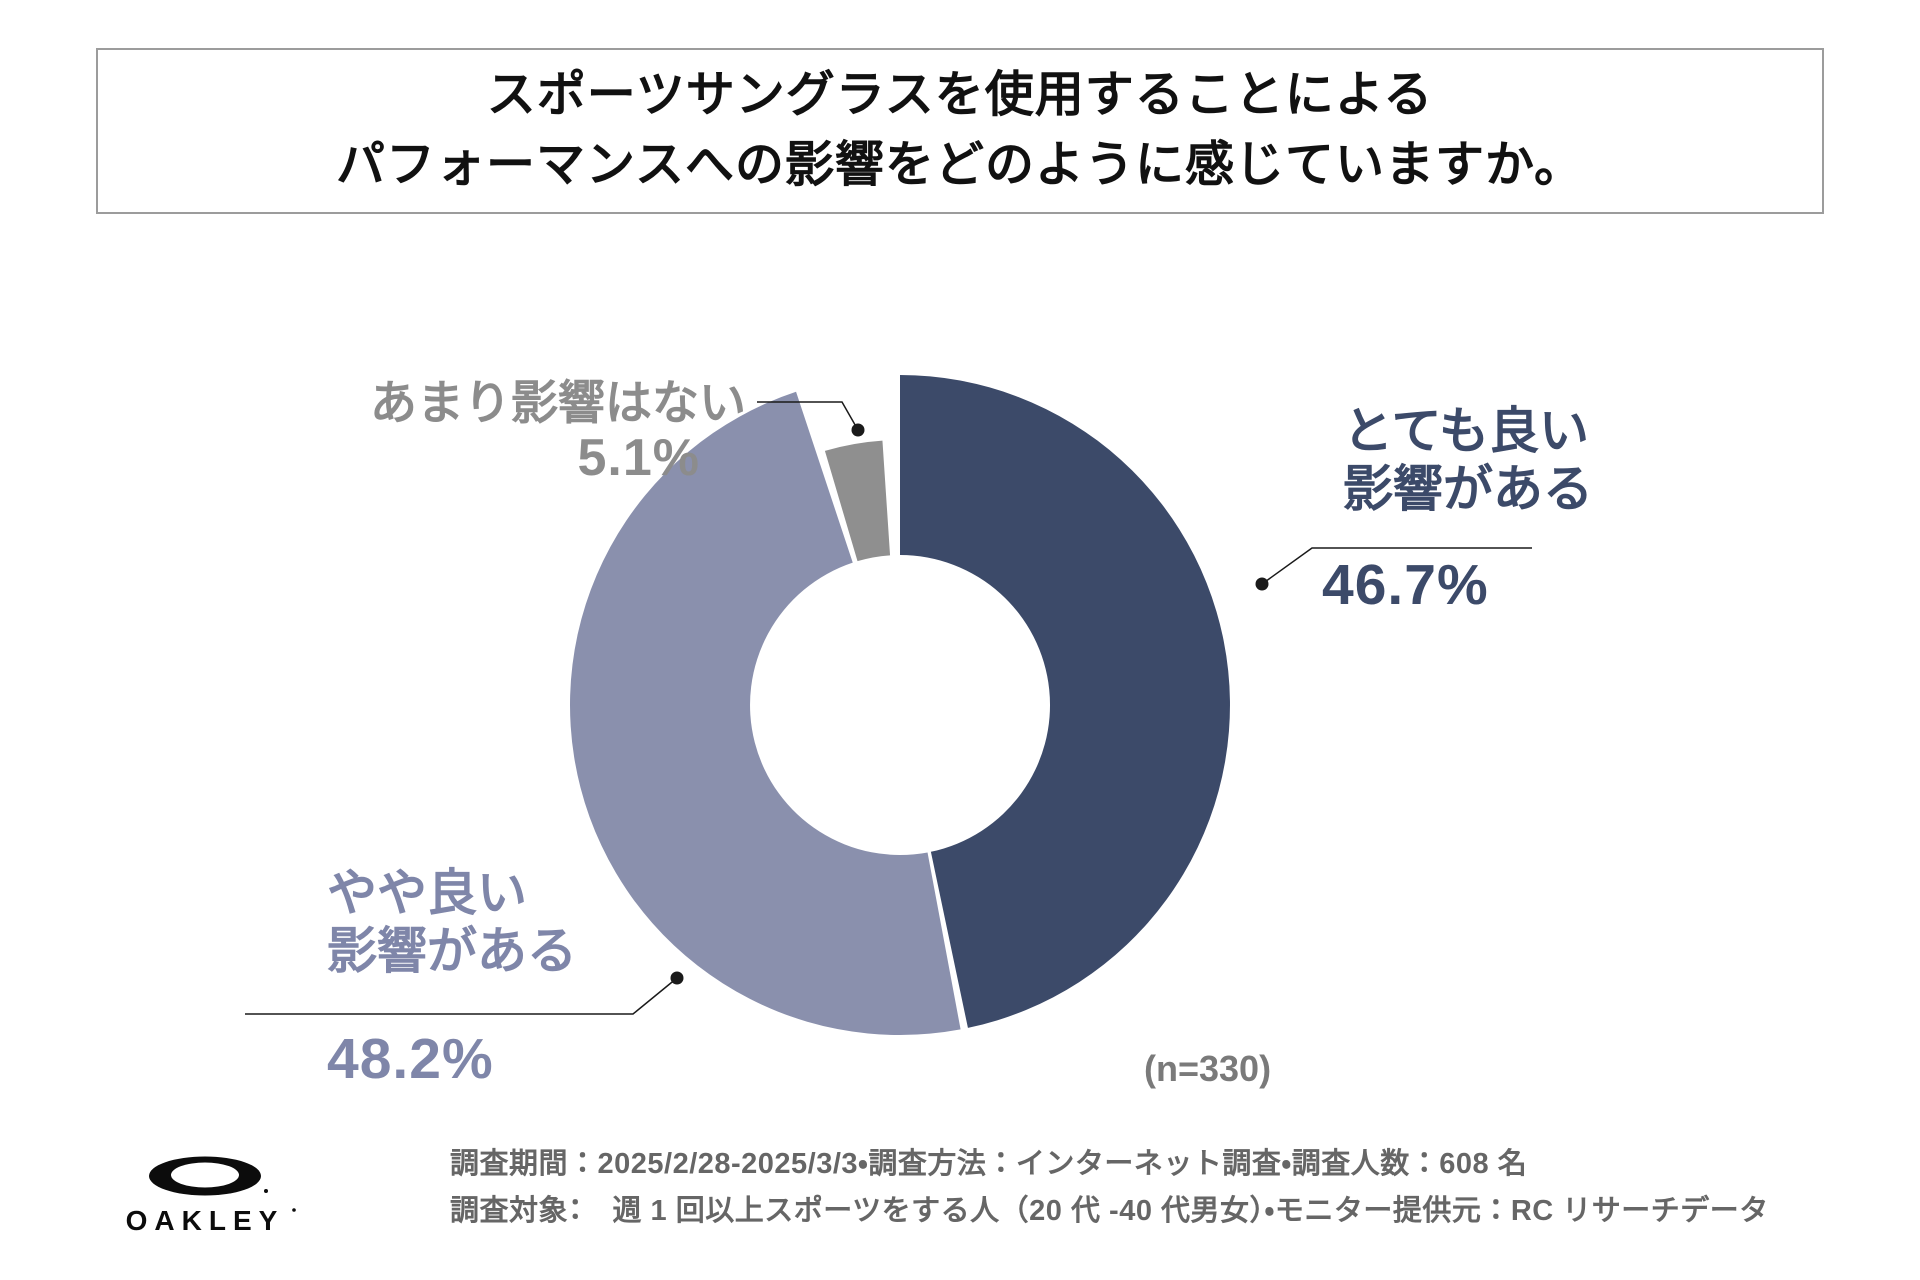 The height and width of the screenshot is (1280, 1920). Describe the element at coordinates (558, 402) in the screenshot. I see `label-no-effect: あまり影響はない` at that location.